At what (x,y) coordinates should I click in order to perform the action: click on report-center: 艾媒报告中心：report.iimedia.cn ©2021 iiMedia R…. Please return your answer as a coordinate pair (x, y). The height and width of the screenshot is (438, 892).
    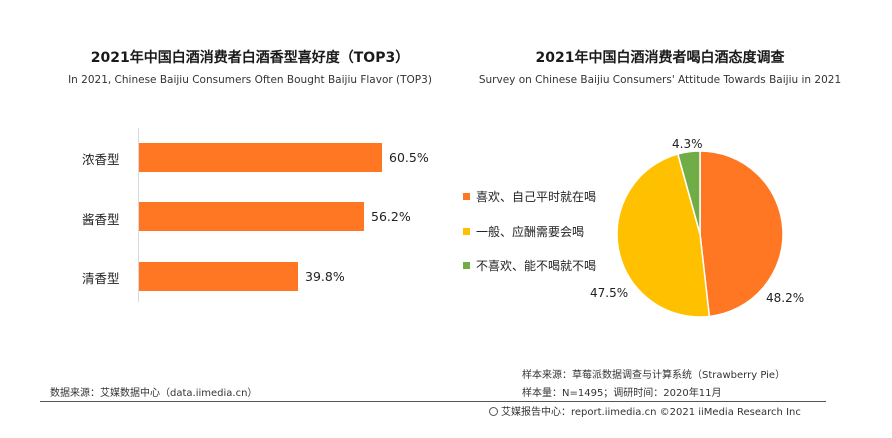
    Looking at the image, I should click on (645, 410).